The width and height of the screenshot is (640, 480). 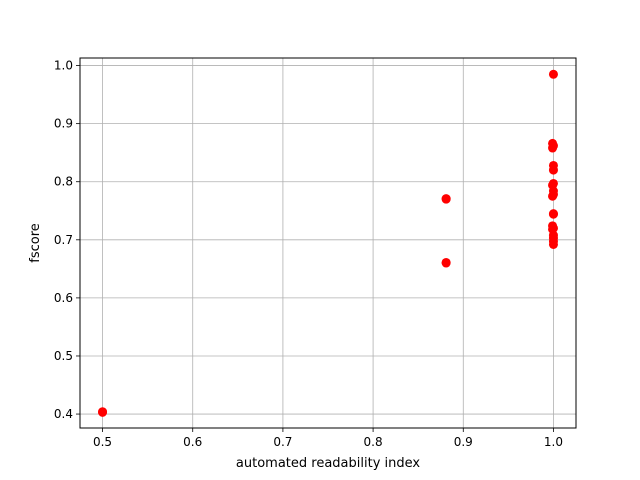 What do you see at coordinates (282, 442) in the screenshot?
I see `x-tick-label: 0.7` at bounding box center [282, 442].